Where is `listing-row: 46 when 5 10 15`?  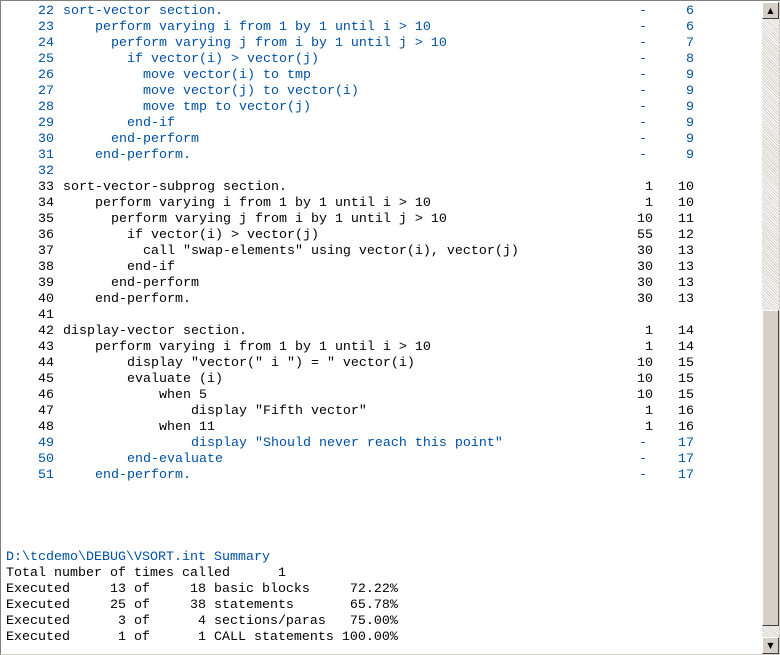 listing-row: 46 when 5 10 15 is located at coordinates (381, 396).